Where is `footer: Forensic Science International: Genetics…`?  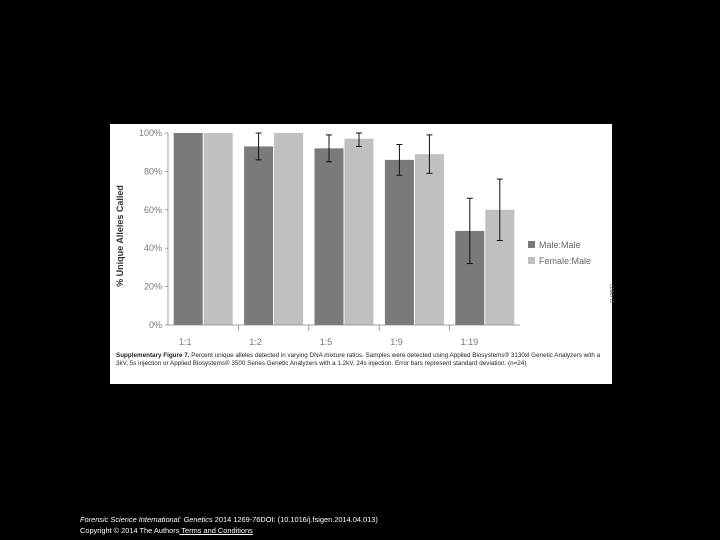
footer: Forensic Science International: Genetics… is located at coordinates (229, 525).